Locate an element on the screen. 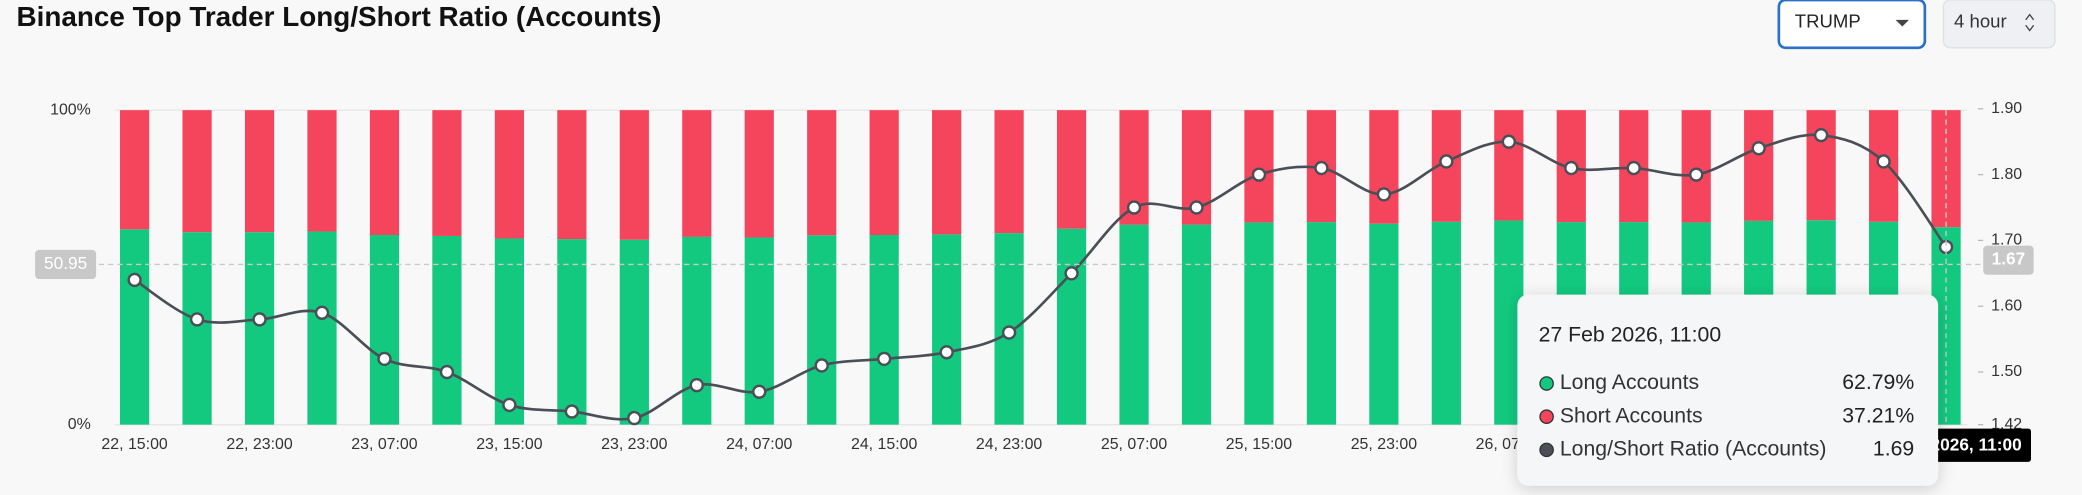  tooltip-series-name: Short Accounts is located at coordinates (1631, 415).